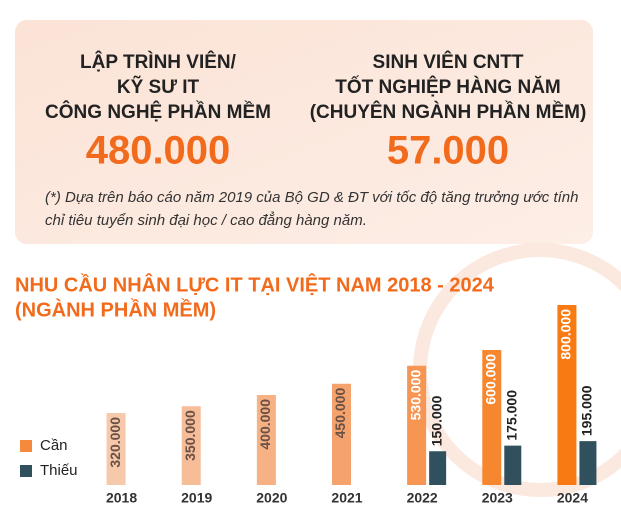 This screenshot has width=621, height=517. Describe the element at coordinates (196, 498) in the screenshot. I see `x-tick-label: 2019` at that location.